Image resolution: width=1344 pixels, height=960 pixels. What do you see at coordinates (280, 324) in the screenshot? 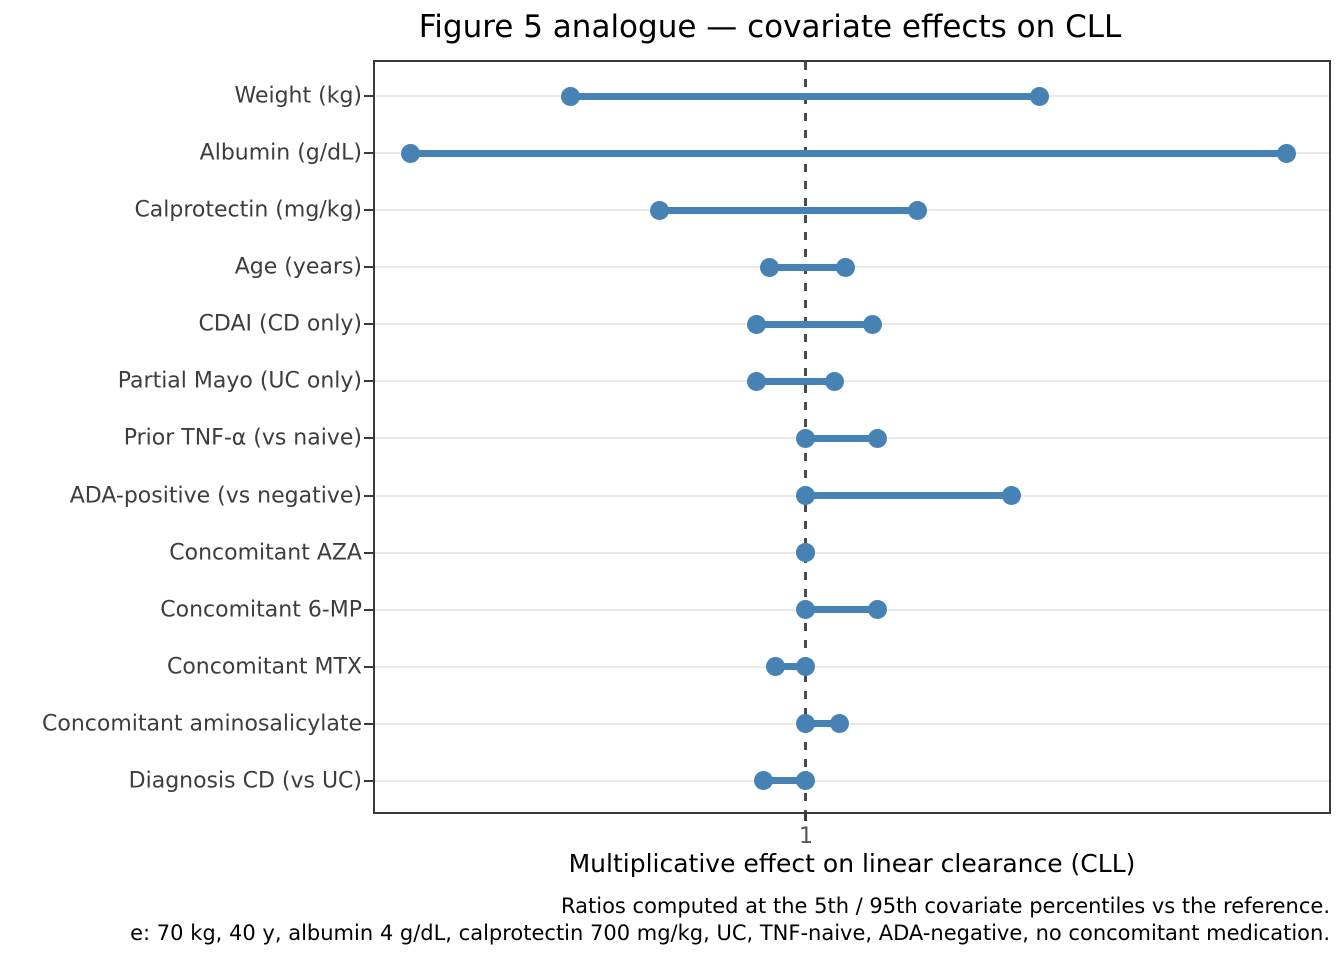
I see `y-axis-label: CDAI (CD only)` at bounding box center [280, 324].